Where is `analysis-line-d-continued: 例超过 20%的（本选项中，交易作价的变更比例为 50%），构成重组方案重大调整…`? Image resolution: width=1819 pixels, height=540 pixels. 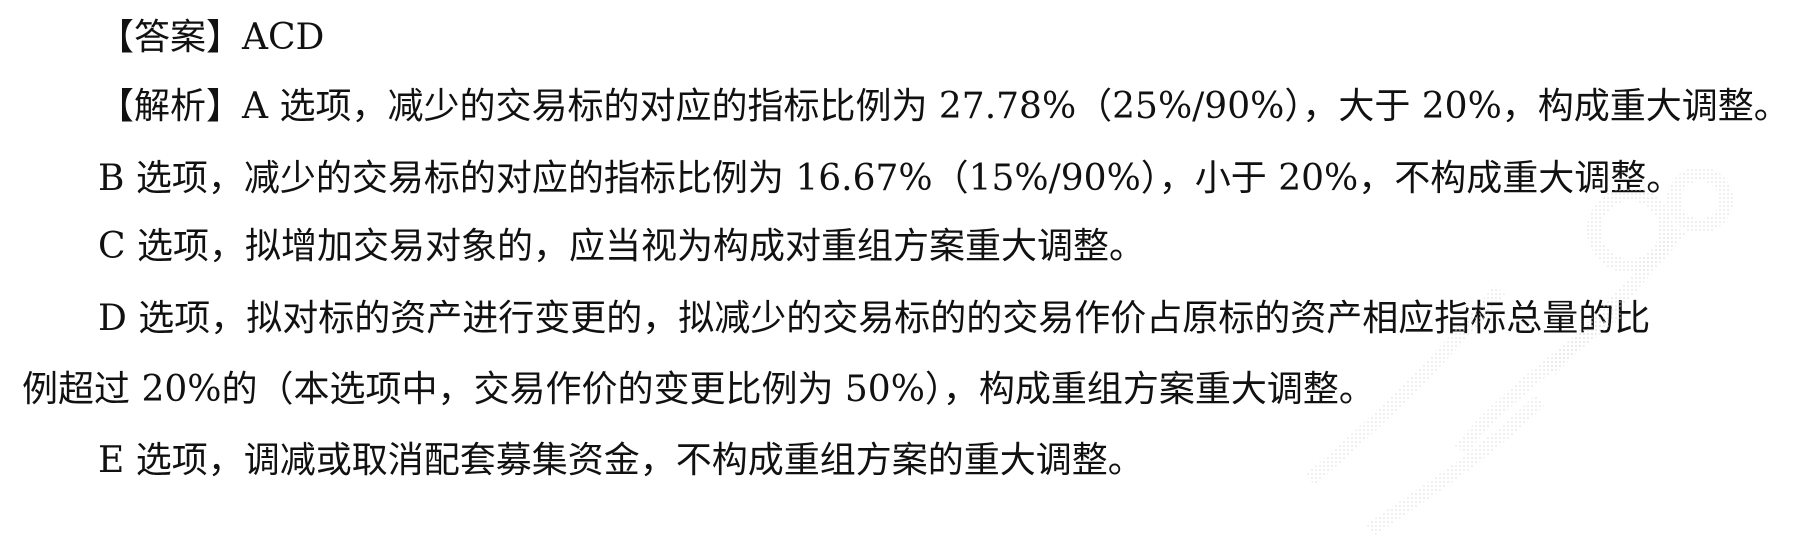
analysis-line-d-continued: 例超过 20%的（本选项中，交易作价的变更比例为 50%），构成重组方案重大调整… is located at coordinates (698, 389).